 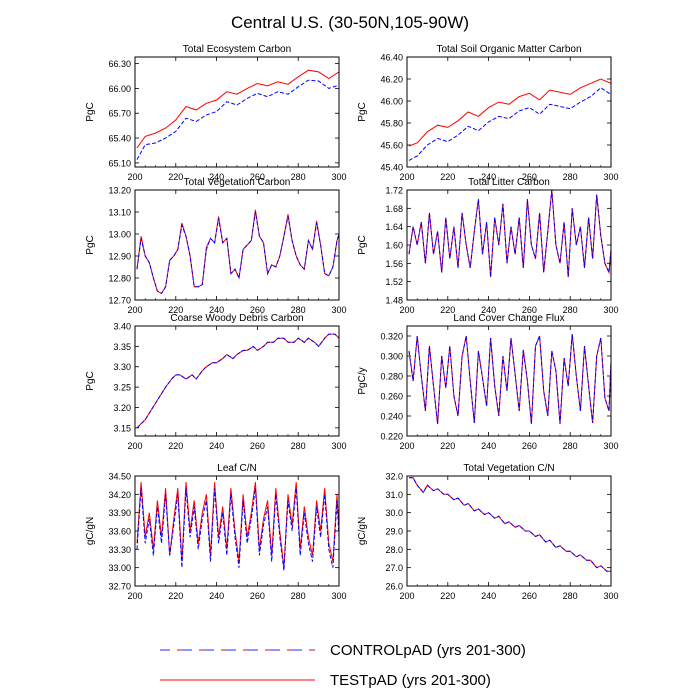 What do you see at coordinates (236, 318) in the screenshot?
I see `panel-title: Coarse Woody Debris Carbon` at bounding box center [236, 318].